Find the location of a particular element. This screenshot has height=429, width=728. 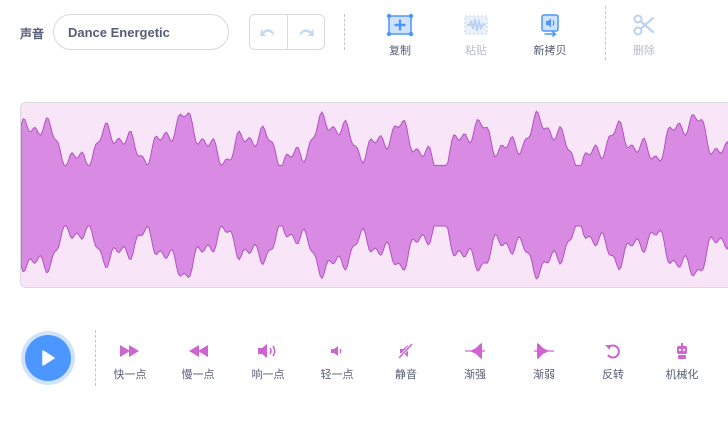

effect-fade-in-button: 渐强 is located at coordinates (475, 362).